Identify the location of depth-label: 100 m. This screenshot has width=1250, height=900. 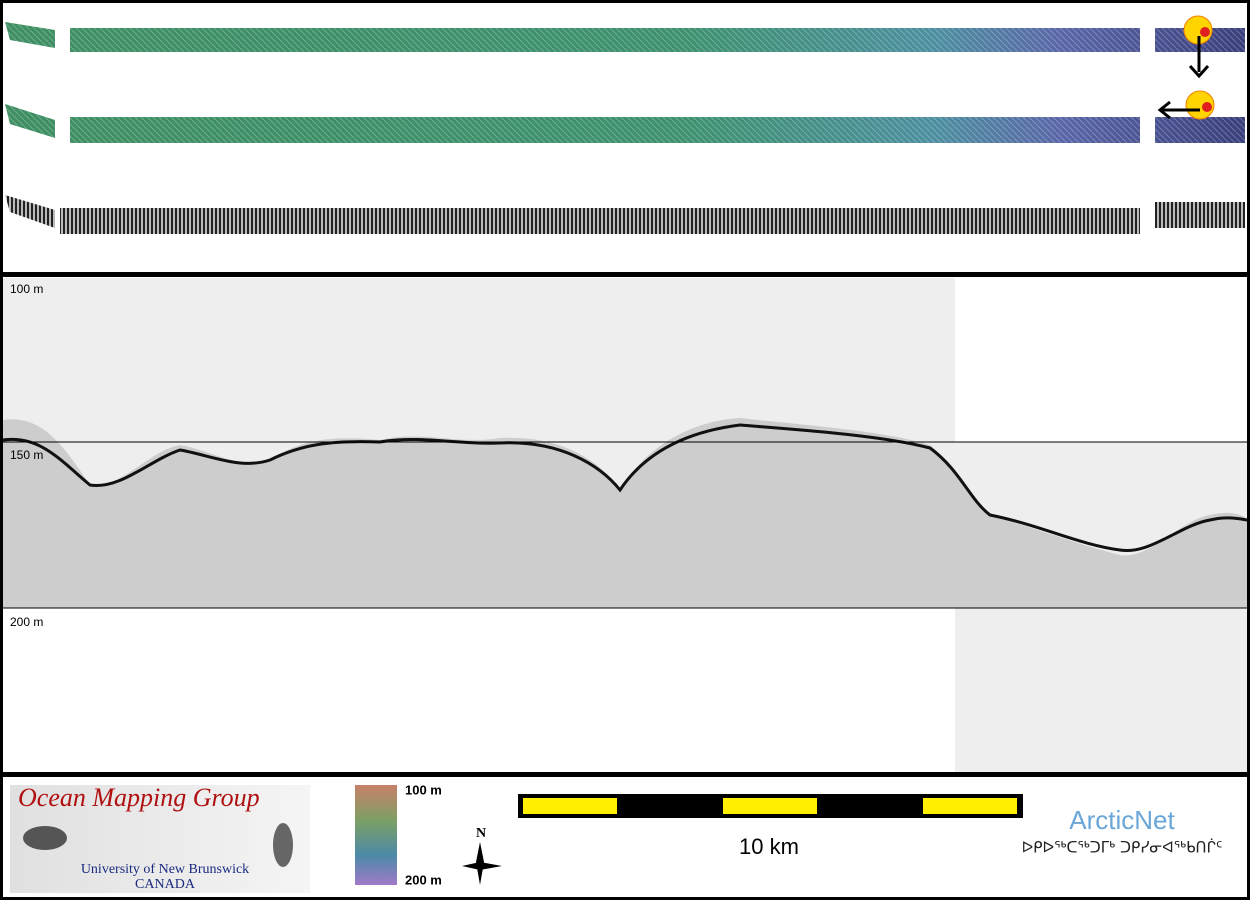
(26, 289).